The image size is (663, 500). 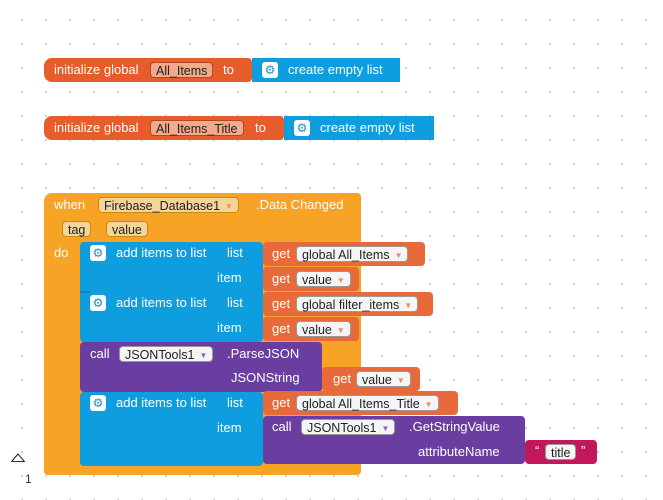 I want to click on when-label: when, so click(x=70, y=204).